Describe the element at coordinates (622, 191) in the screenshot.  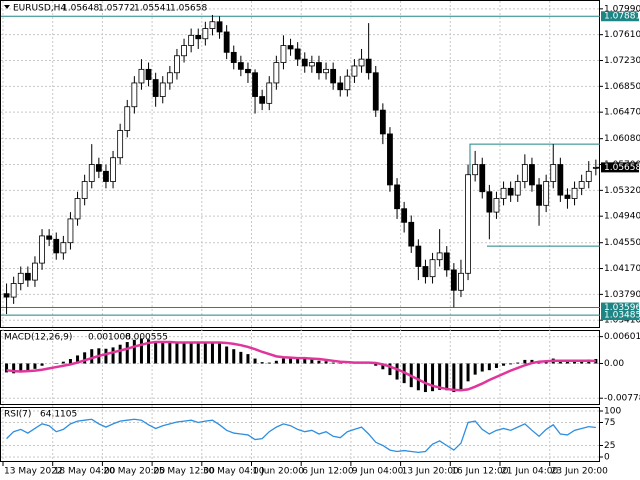
I see `y-tick-label: 1.05320` at that location.